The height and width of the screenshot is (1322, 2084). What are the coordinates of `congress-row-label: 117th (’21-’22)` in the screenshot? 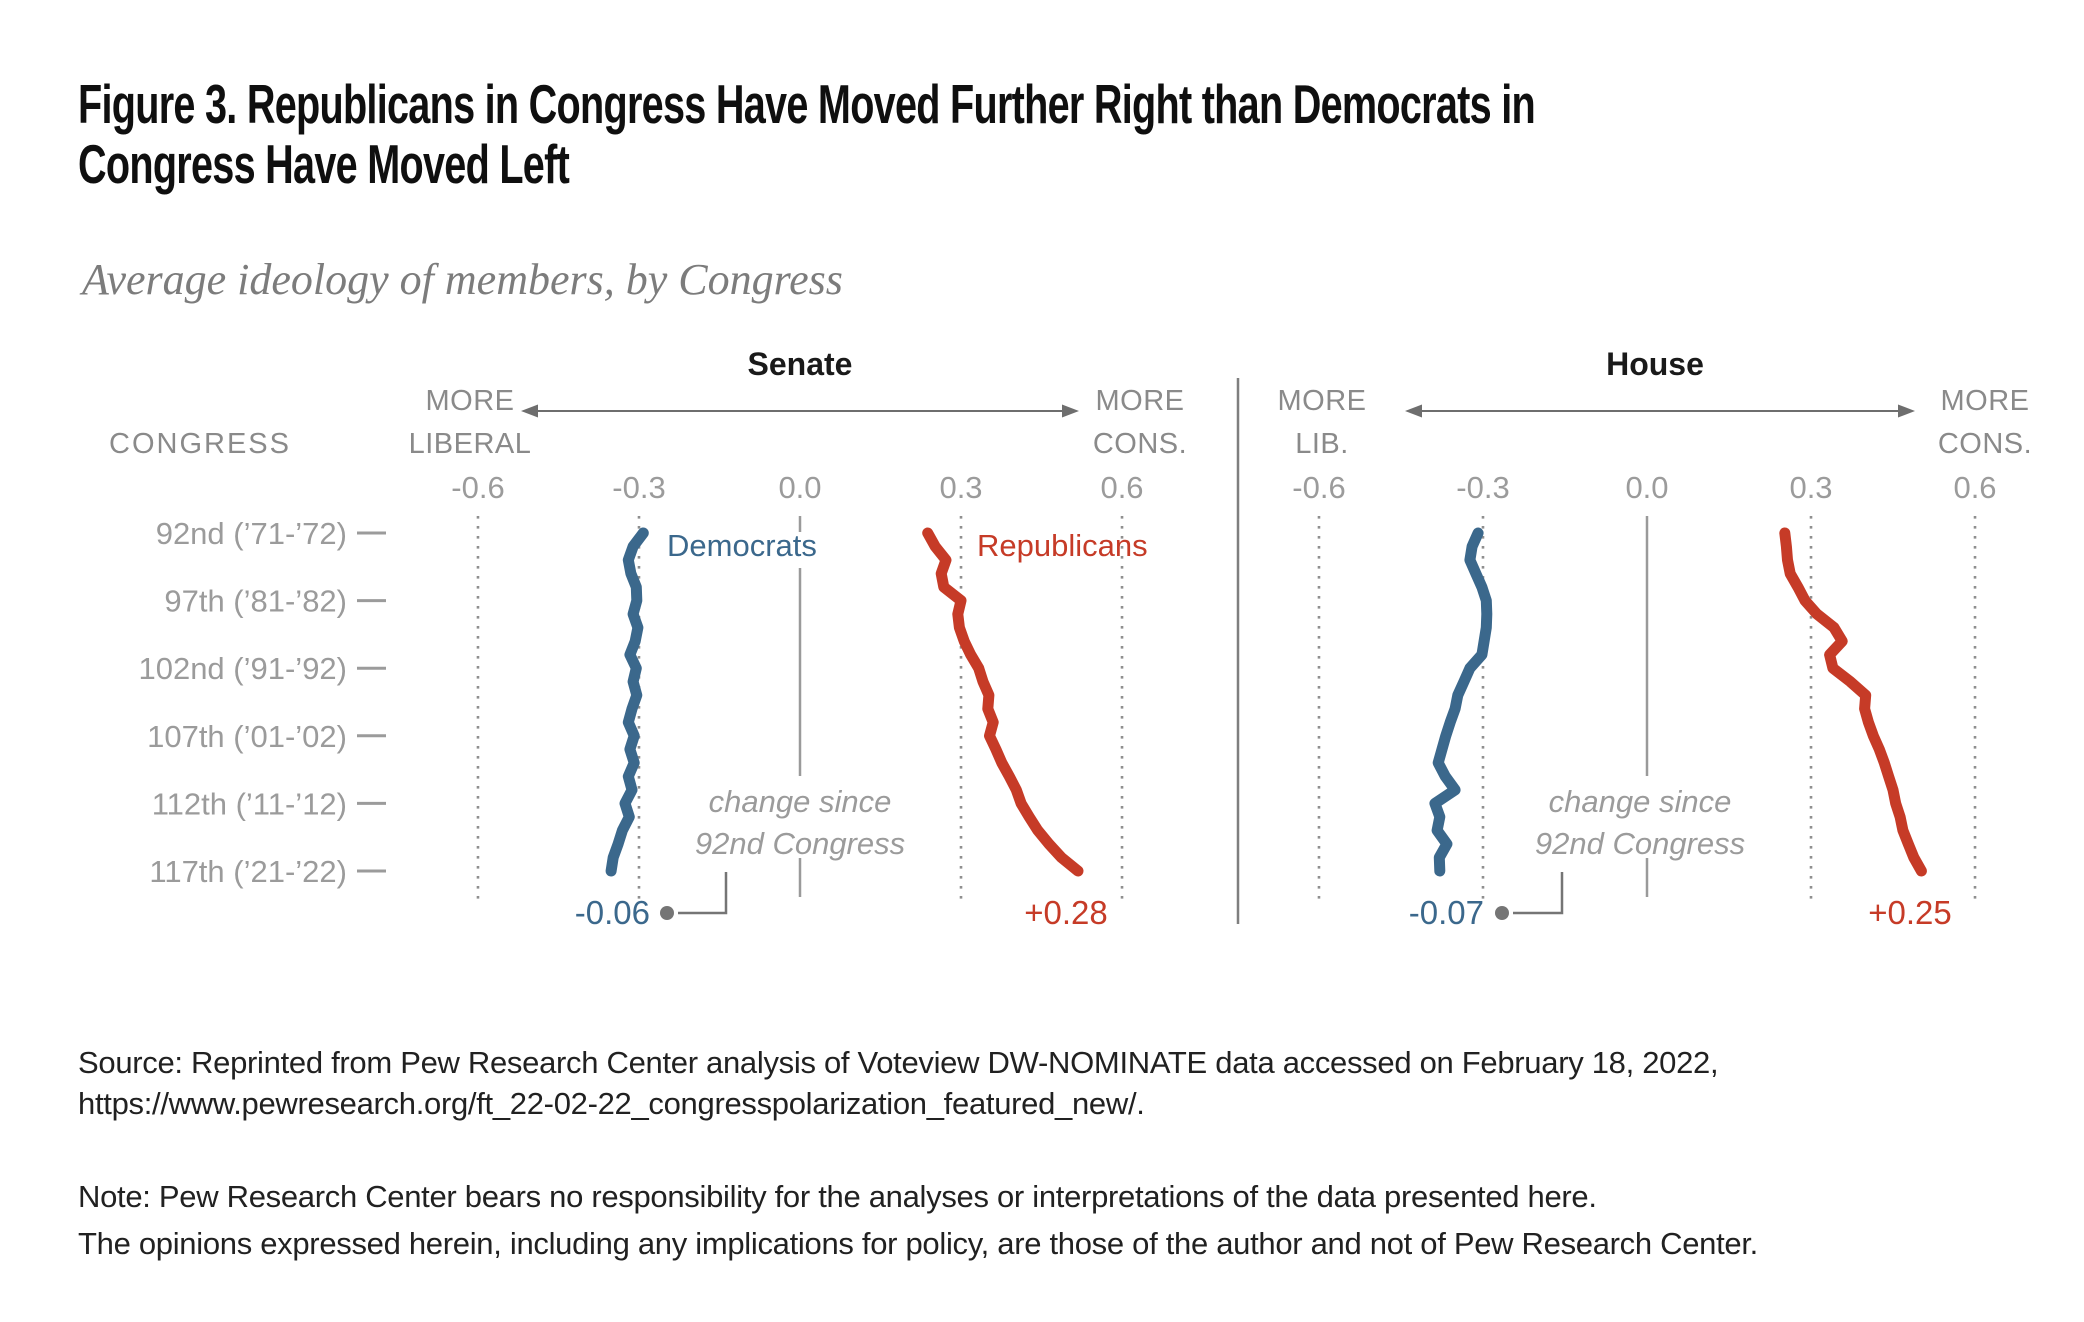 It's located at (248, 871).